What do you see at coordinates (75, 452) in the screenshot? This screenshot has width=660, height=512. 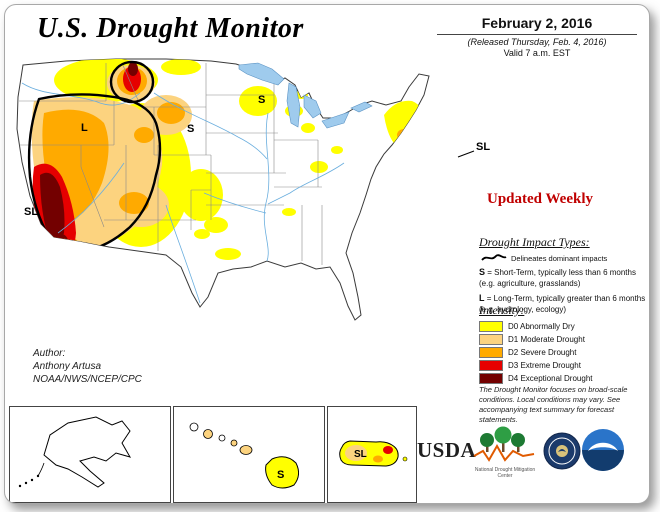 I see `alaska-map` at bounding box center [75, 452].